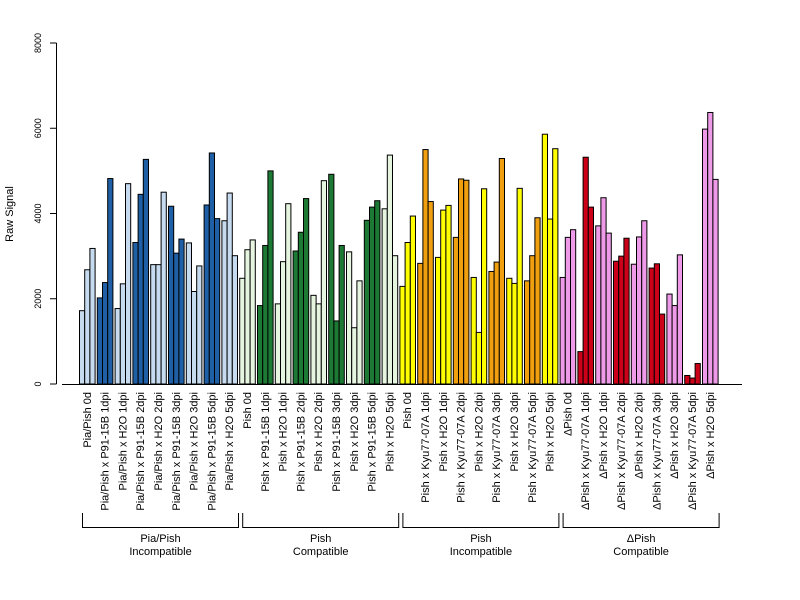  I want to click on category-label: Pish x P91-15B 2dpi, so click(301, 442).